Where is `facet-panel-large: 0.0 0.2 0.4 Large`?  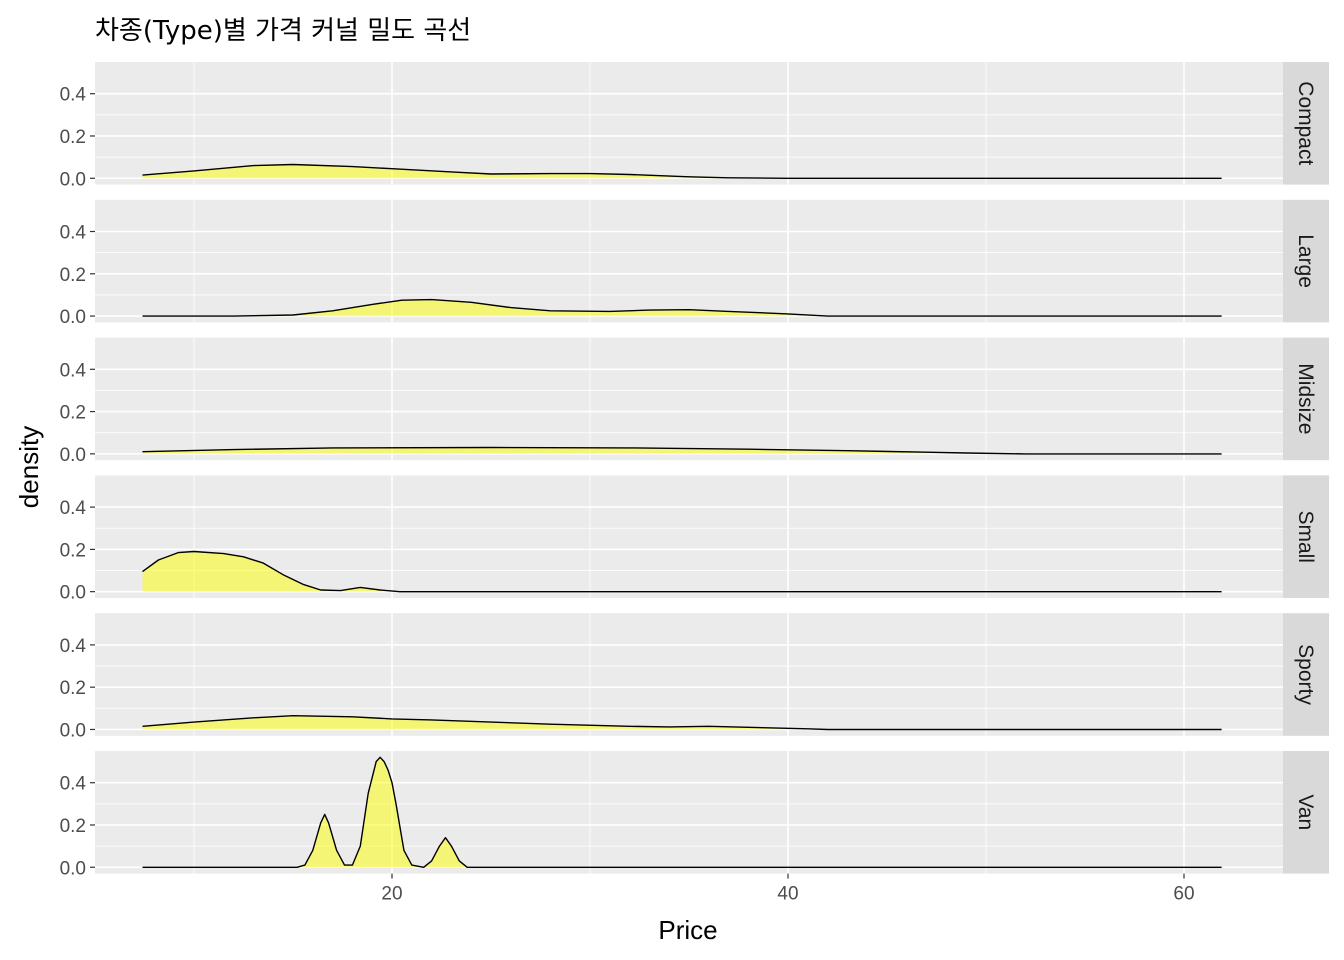
facet-panel-large: 0.0 0.2 0.4 Large is located at coordinates (694, 263).